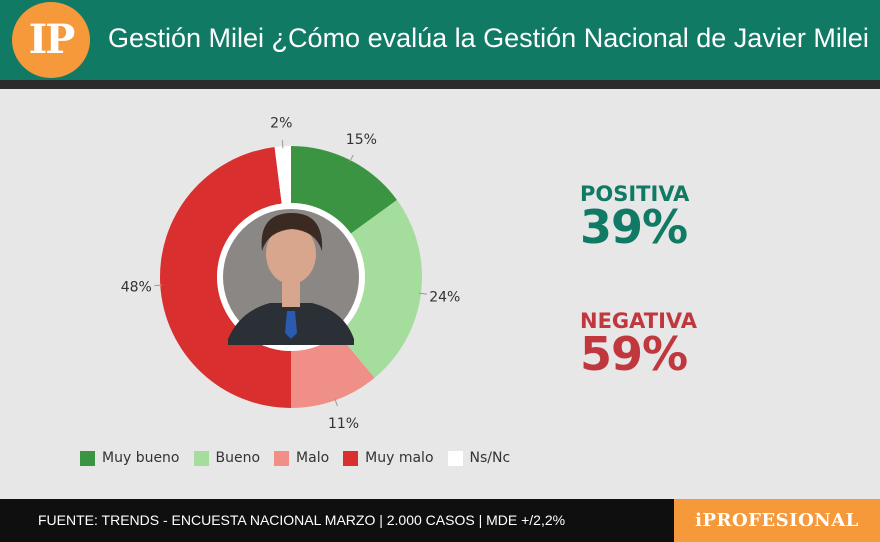 The image size is (880, 542). I want to click on data-label-ns-nc: 2%, so click(281, 123).